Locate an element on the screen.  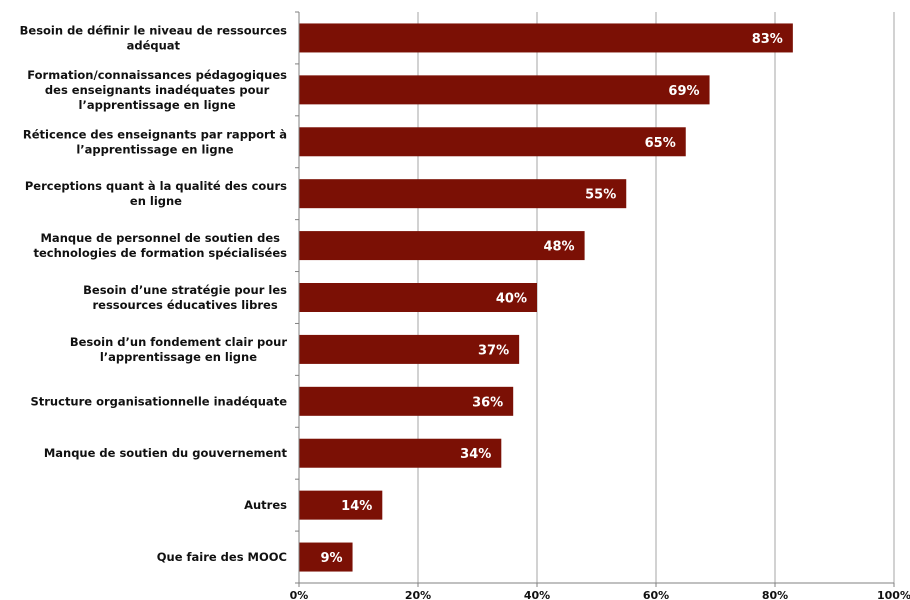
data-label: 36% is located at coordinates (487, 402).